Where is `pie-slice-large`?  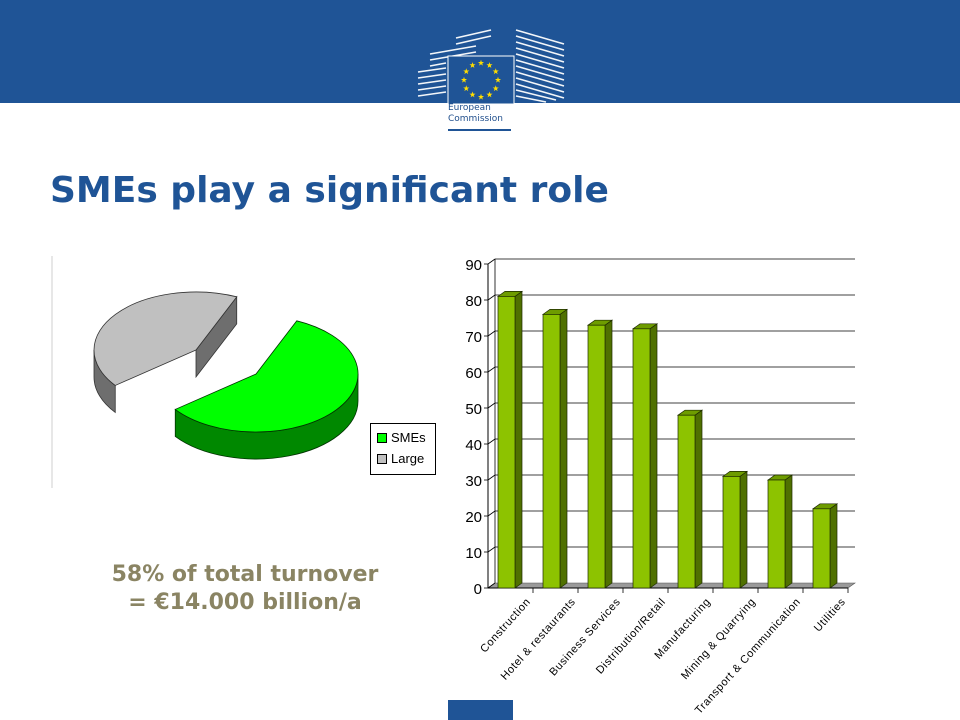
pie-slice-large is located at coordinates (165, 338).